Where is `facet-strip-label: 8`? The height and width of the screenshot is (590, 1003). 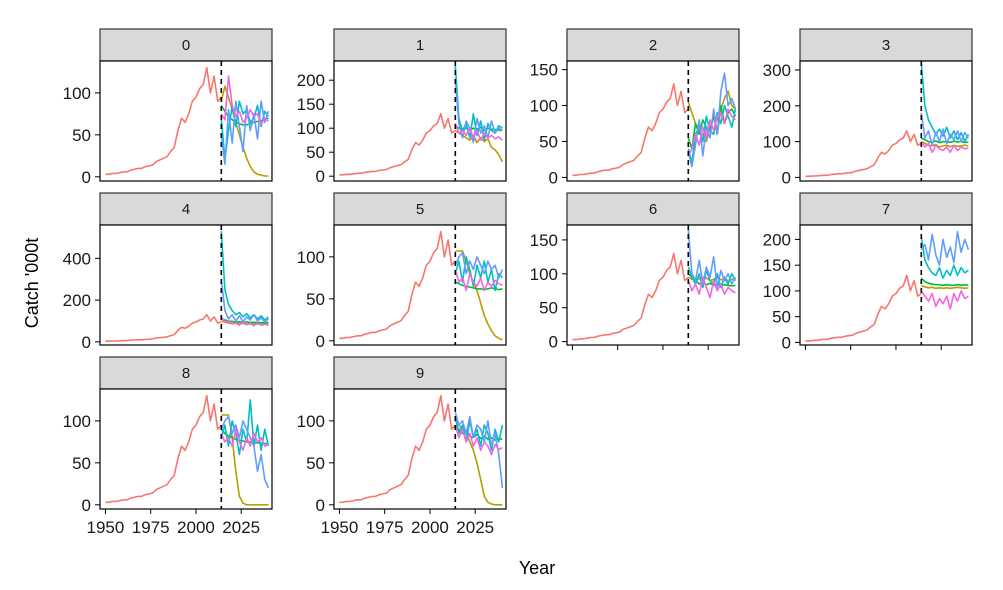
facet-strip-label: 8 is located at coordinates (186, 373).